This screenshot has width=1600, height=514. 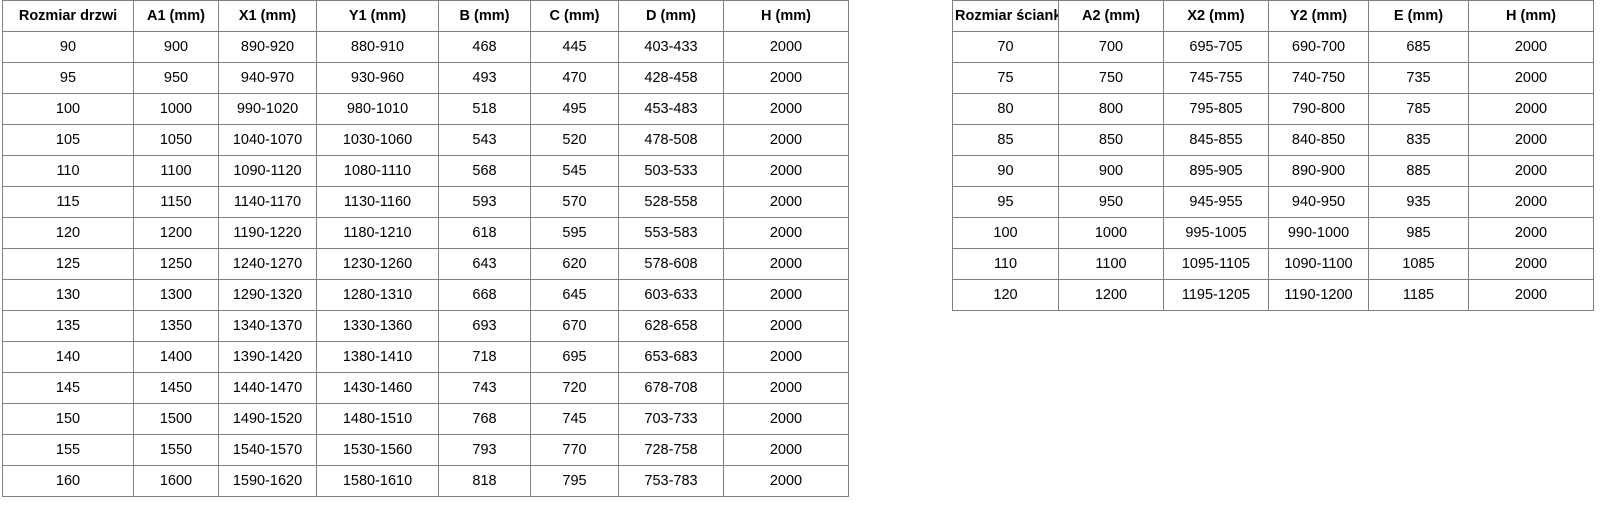 What do you see at coordinates (1005, 233) in the screenshot?
I see `table-cell: 100` at bounding box center [1005, 233].